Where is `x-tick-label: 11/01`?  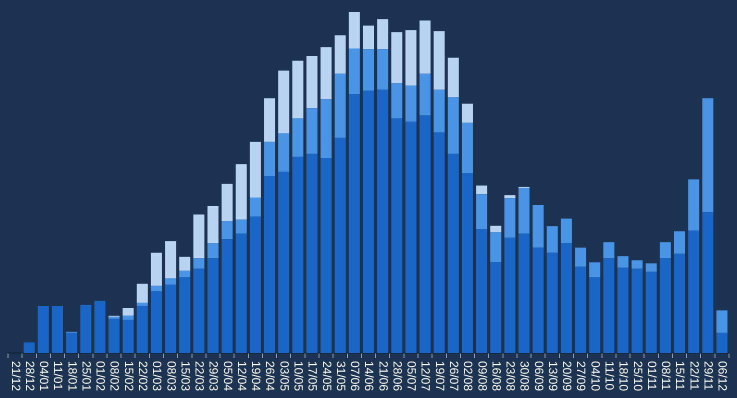 x-tick-label: 11/01 is located at coordinates (58, 375).